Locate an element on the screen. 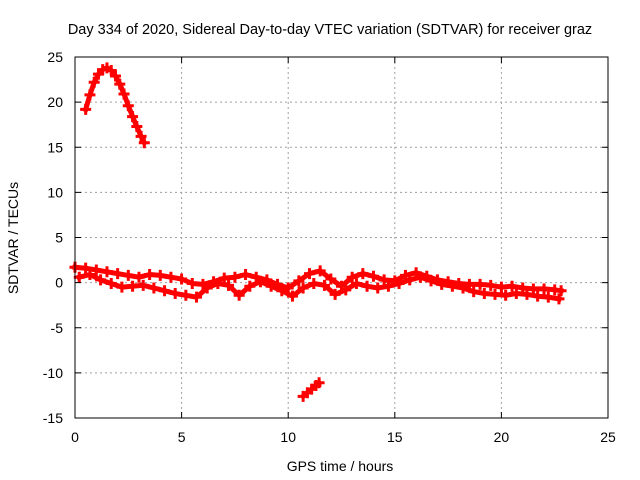  y-tick-label: -15 is located at coordinates (53, 418).